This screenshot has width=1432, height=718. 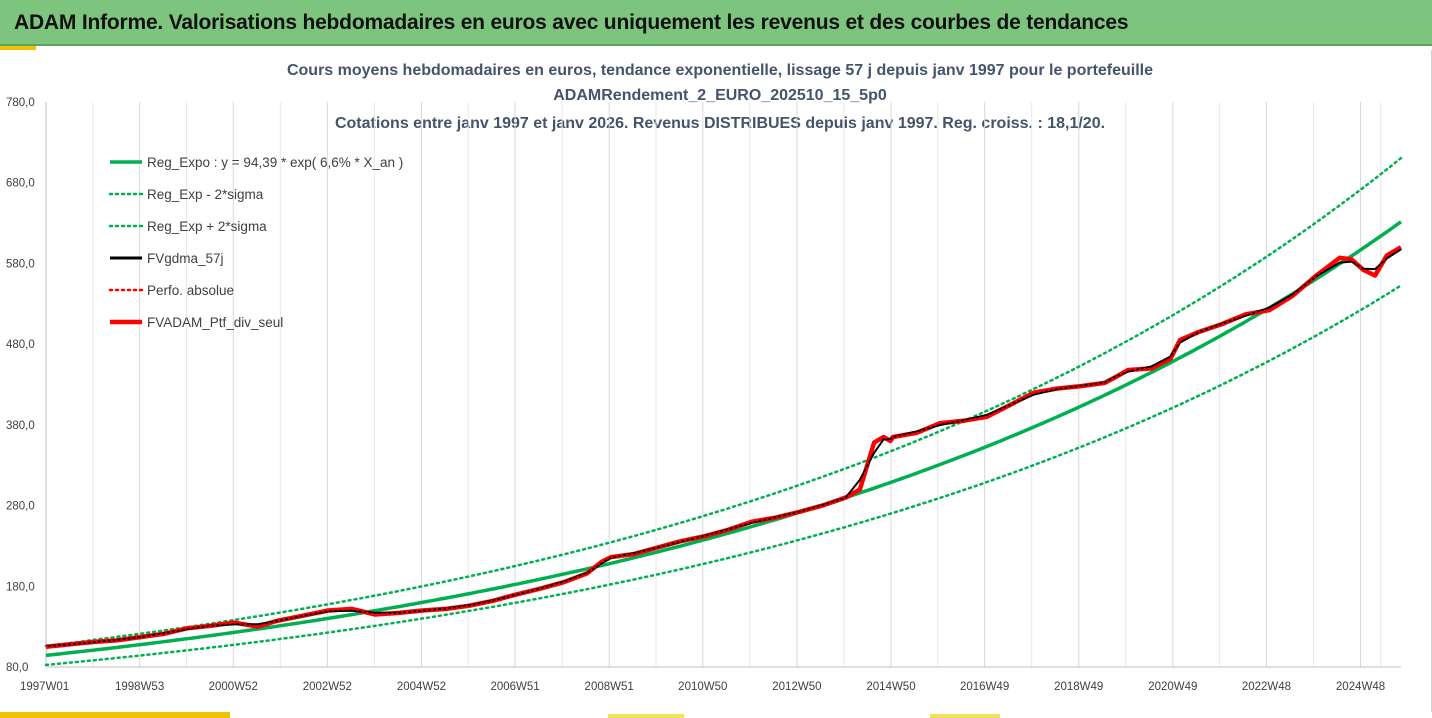 I want to click on accent-bar-left, so click(x=18, y=48).